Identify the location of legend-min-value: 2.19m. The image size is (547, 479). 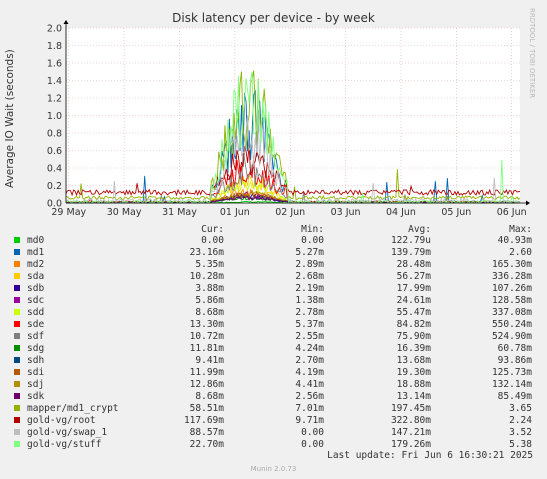
(309, 288).